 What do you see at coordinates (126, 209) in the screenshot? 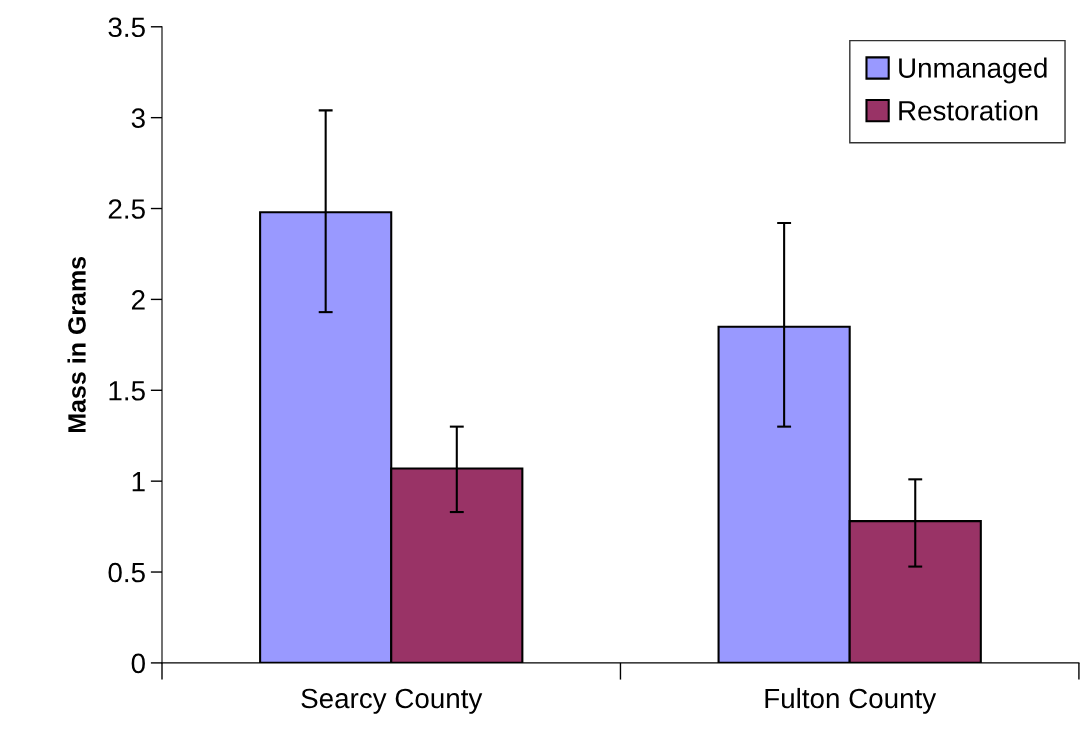
I see `y-tick-label: 2.5` at bounding box center [126, 209].